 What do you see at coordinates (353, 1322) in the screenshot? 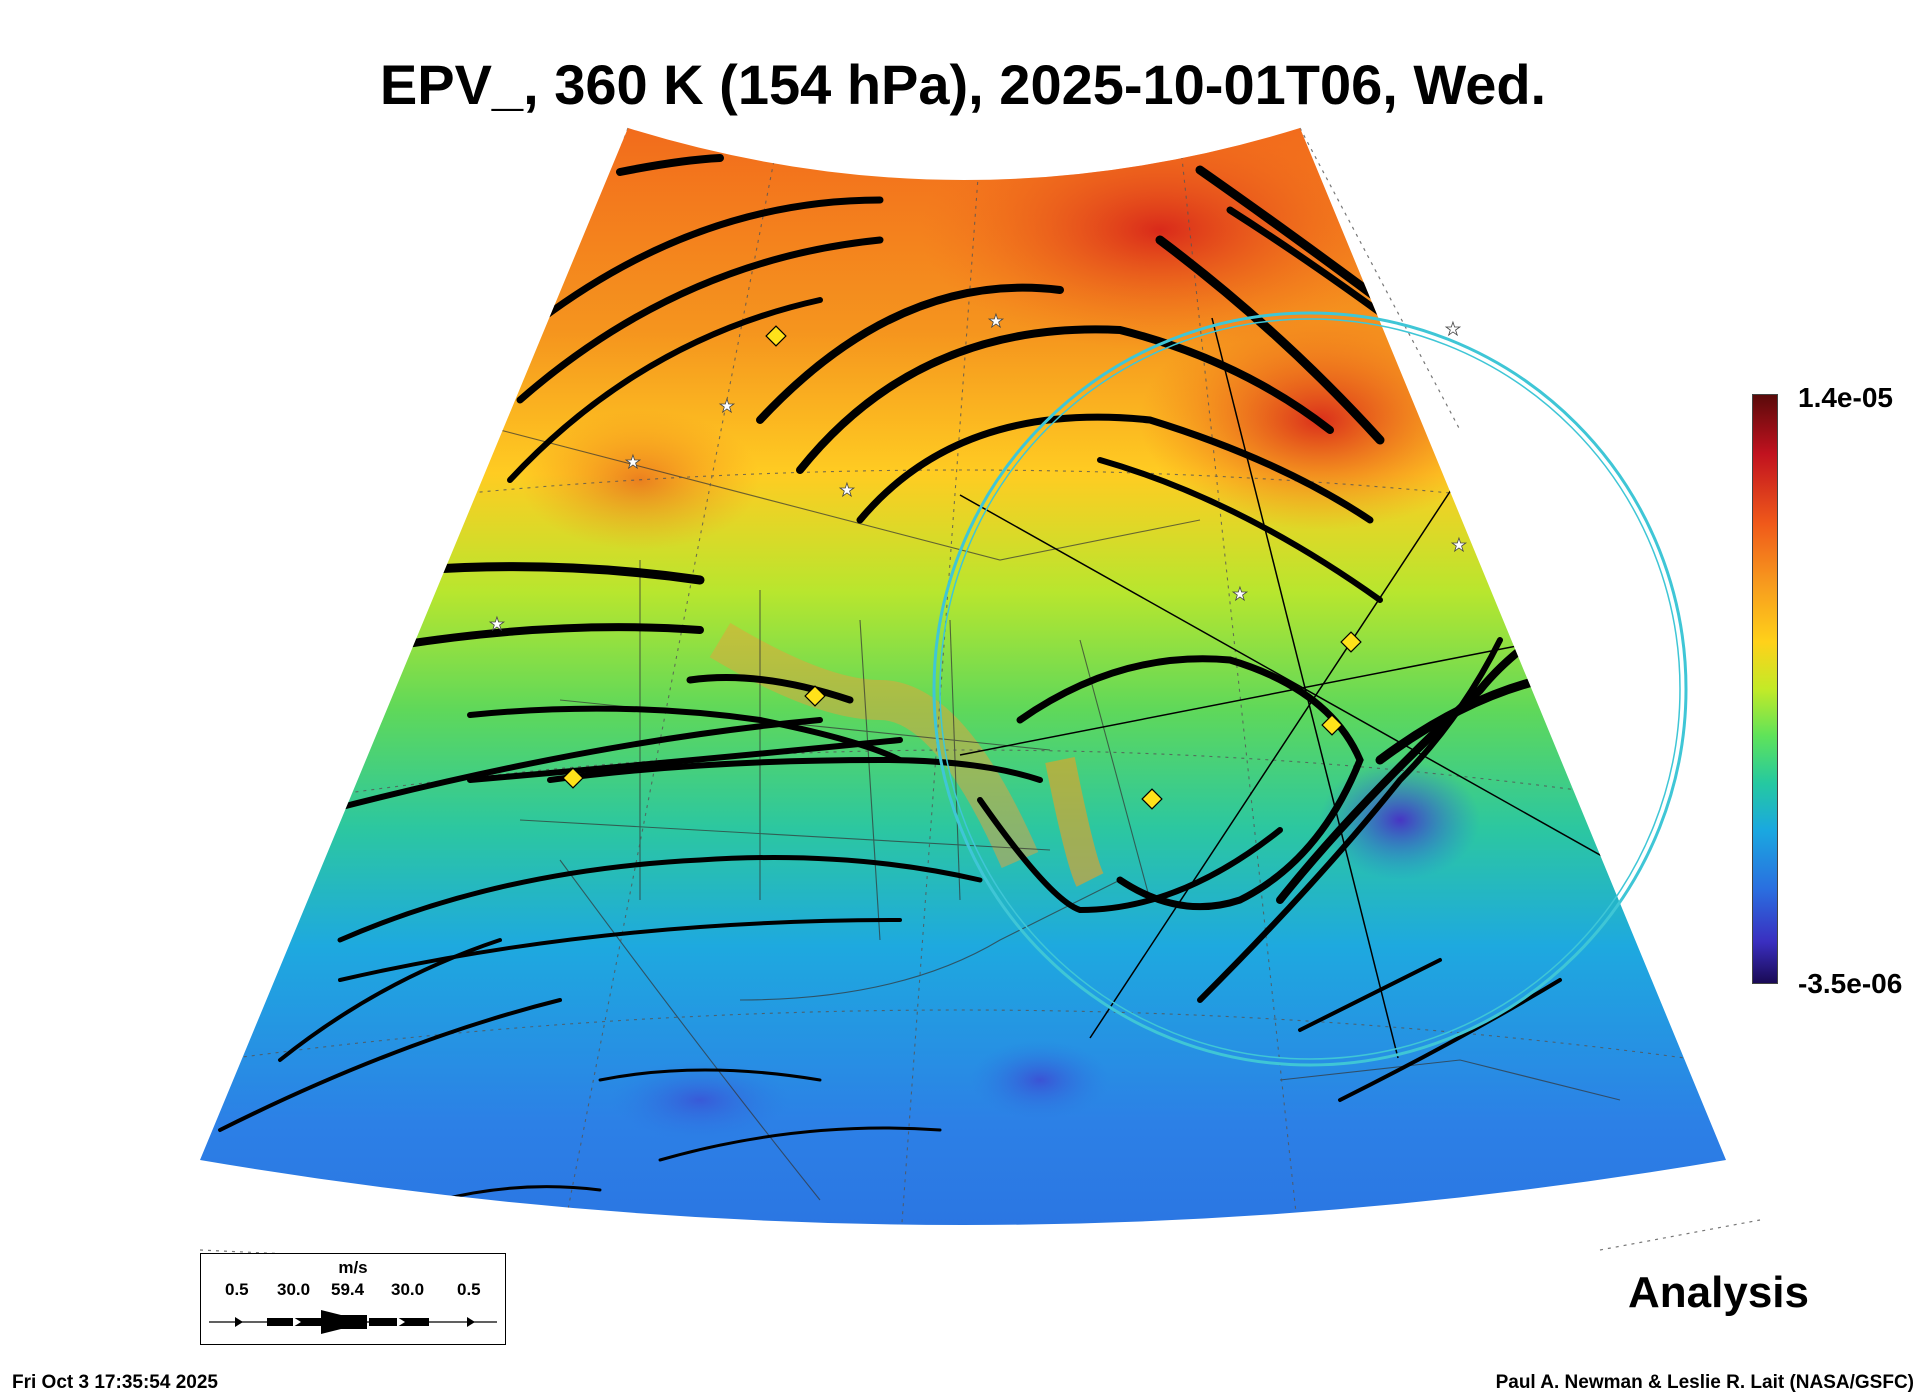
I see `legend-arrow-scale` at bounding box center [353, 1322].